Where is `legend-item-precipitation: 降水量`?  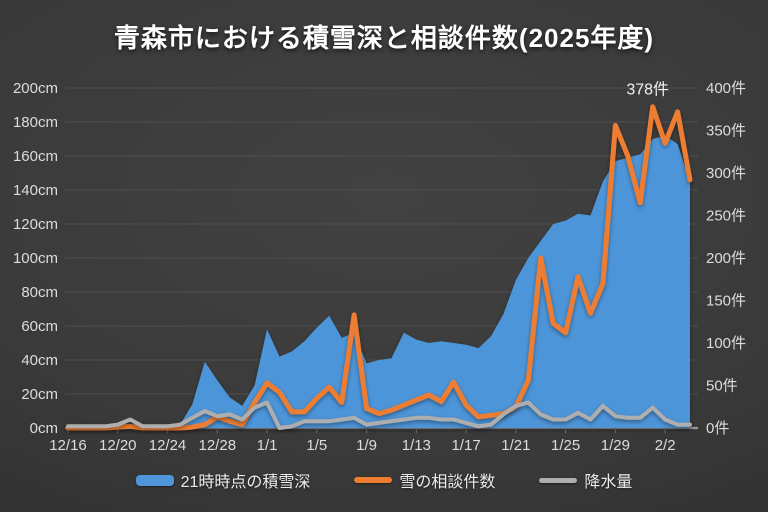
legend-item-precipitation: 降水量 is located at coordinates (585, 480).